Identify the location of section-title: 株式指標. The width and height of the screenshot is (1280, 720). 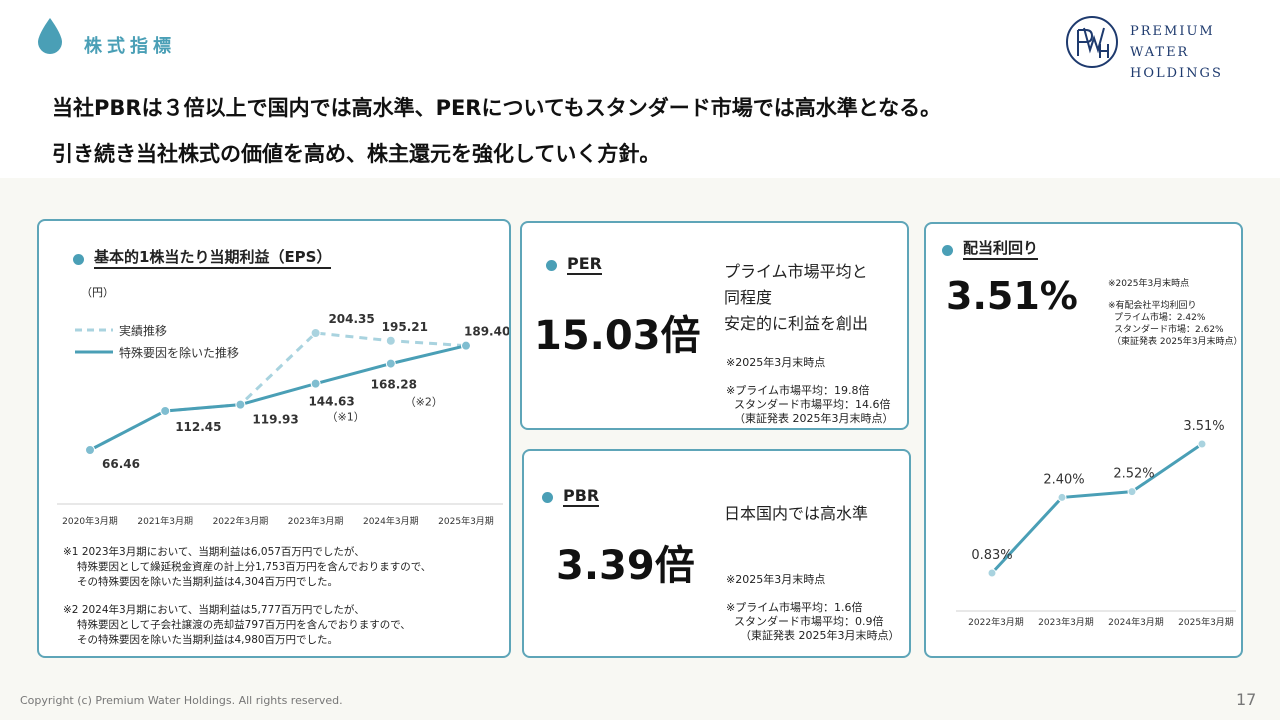
(130, 46).